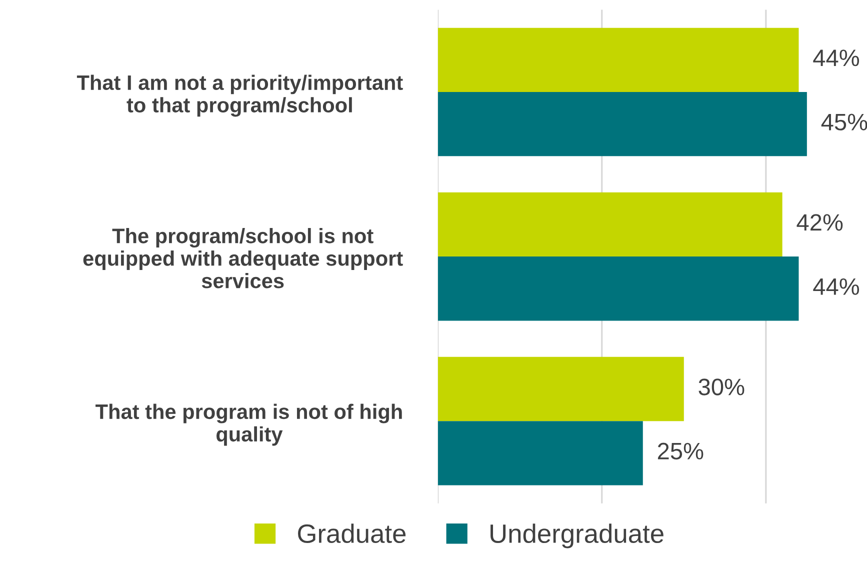 This screenshot has height=572, width=867. Describe the element at coordinates (239, 95) in the screenshot. I see `y-tick-label: That I am not a priority/important to that program/school` at that location.